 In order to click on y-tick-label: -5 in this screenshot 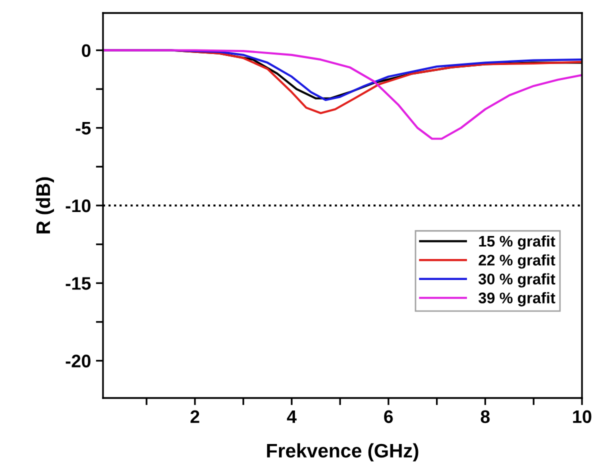, I will do `click(83, 128)`.